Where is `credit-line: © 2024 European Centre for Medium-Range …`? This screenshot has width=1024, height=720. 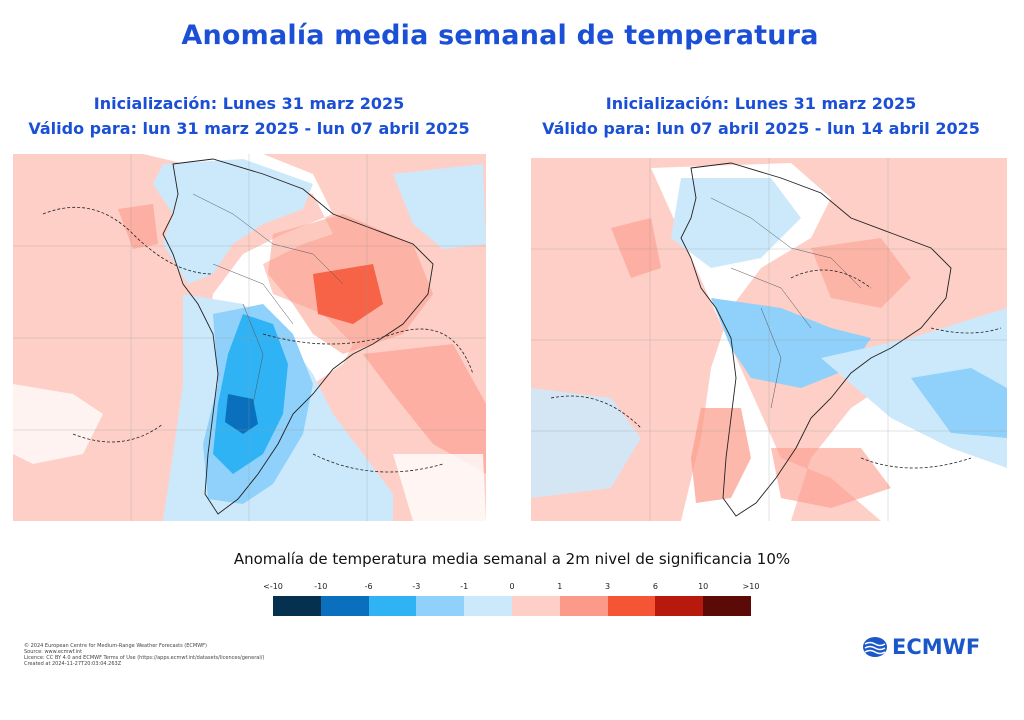 credit-line: © 2024 European Centre for Medium-Range … is located at coordinates (115, 646).